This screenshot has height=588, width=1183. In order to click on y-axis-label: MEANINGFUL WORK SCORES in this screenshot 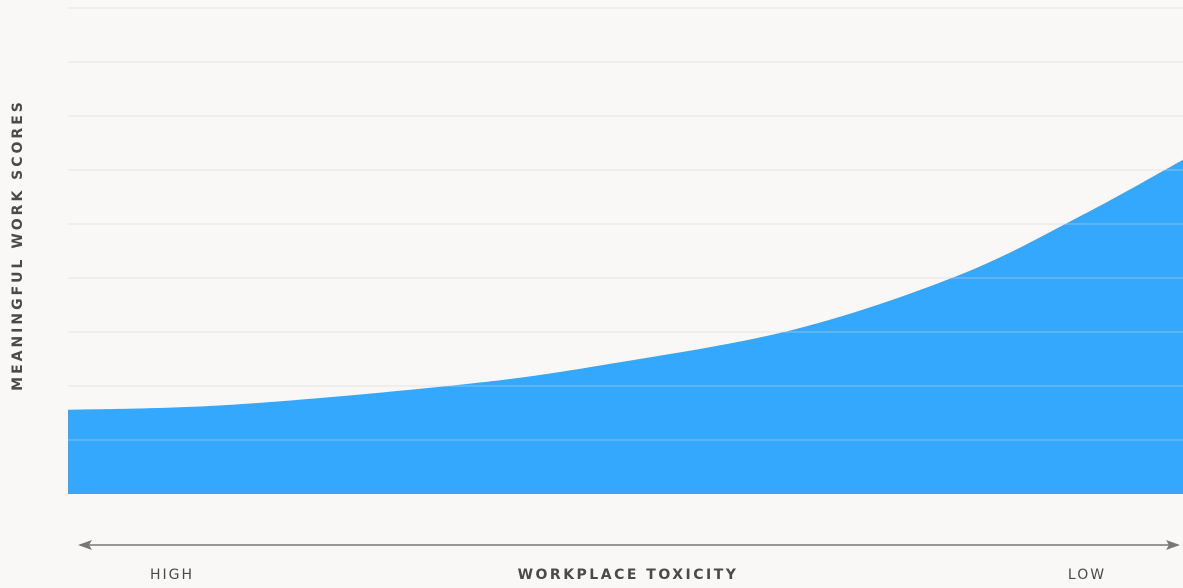, I will do `click(18, 245)`.